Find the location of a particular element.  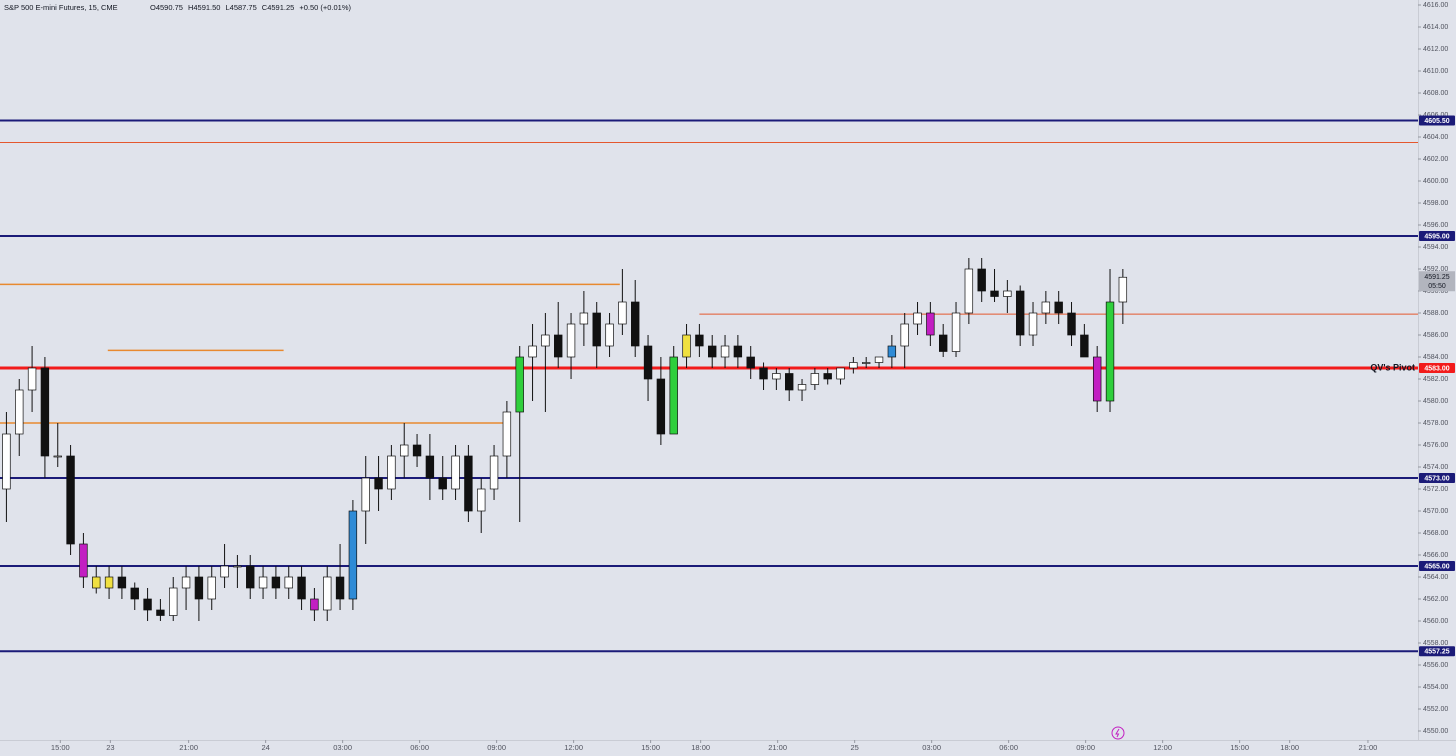

y-tick-label: 4612.00 is located at coordinates (1435, 49).